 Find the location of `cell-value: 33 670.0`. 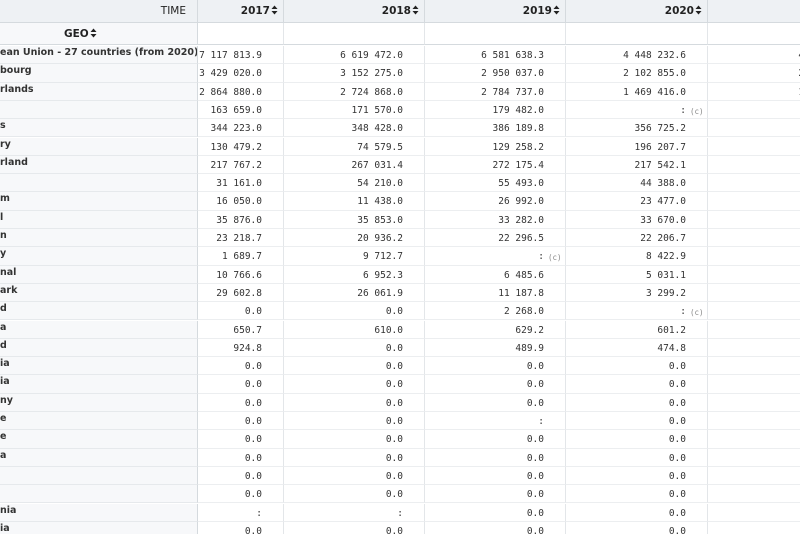

cell-value: 33 670.0 is located at coordinates (663, 220).